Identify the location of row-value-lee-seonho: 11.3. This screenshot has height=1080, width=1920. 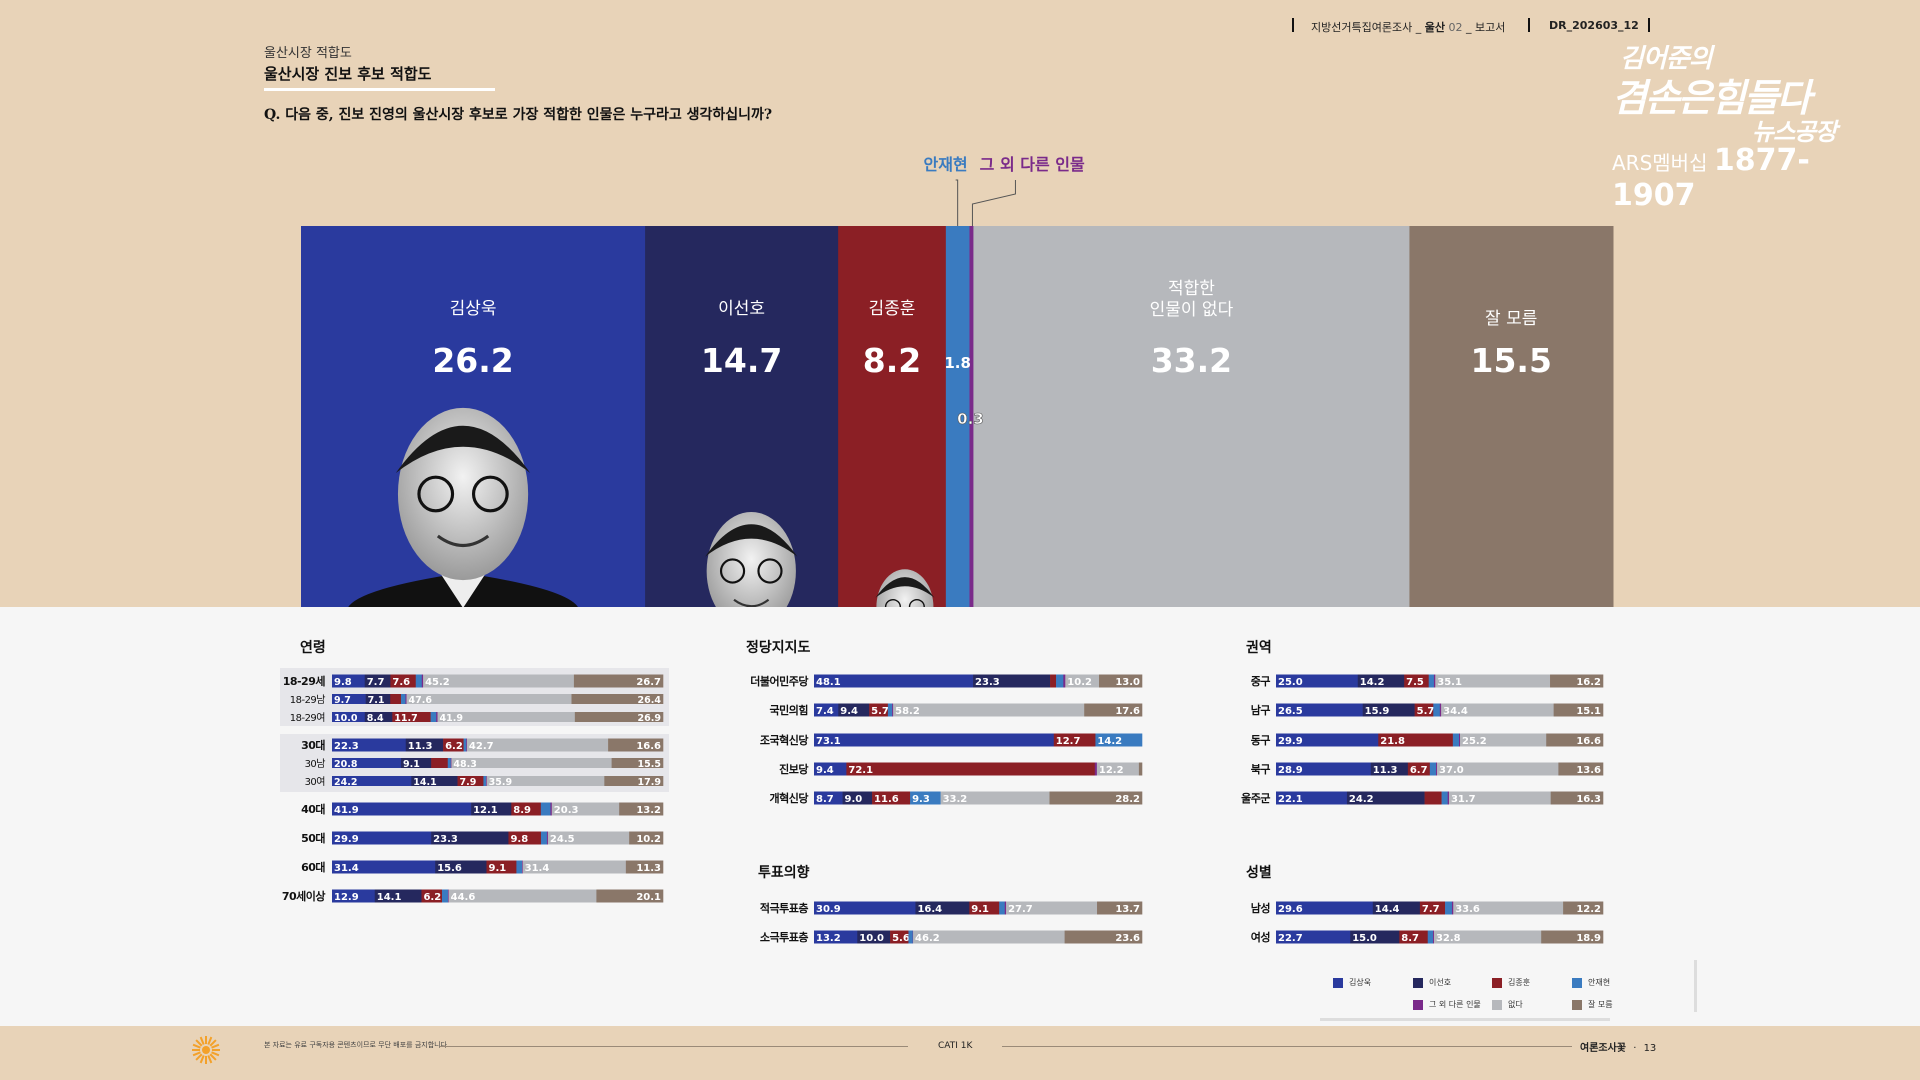
(1385, 770).